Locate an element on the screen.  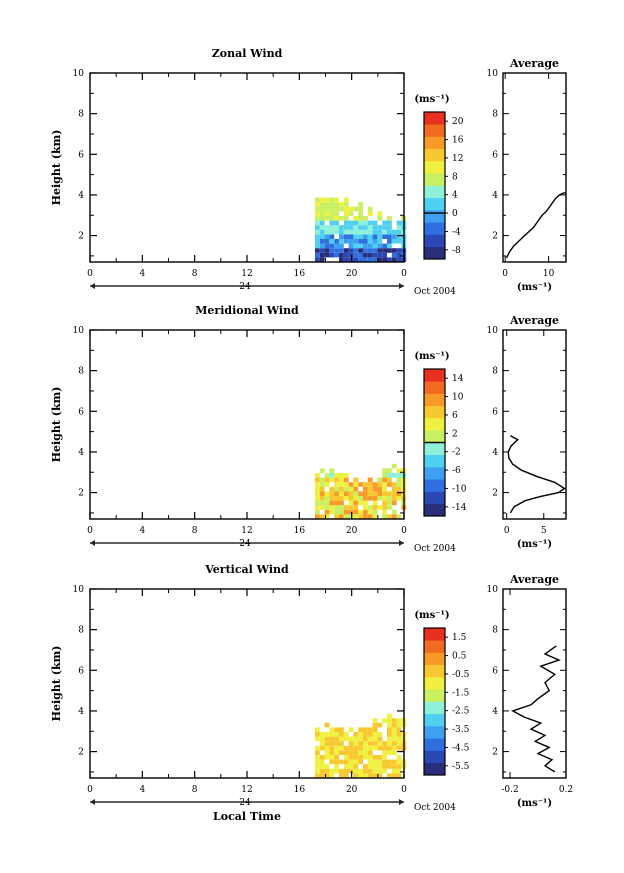
colorbar-tick-label: -2 is located at coordinates (456, 453).